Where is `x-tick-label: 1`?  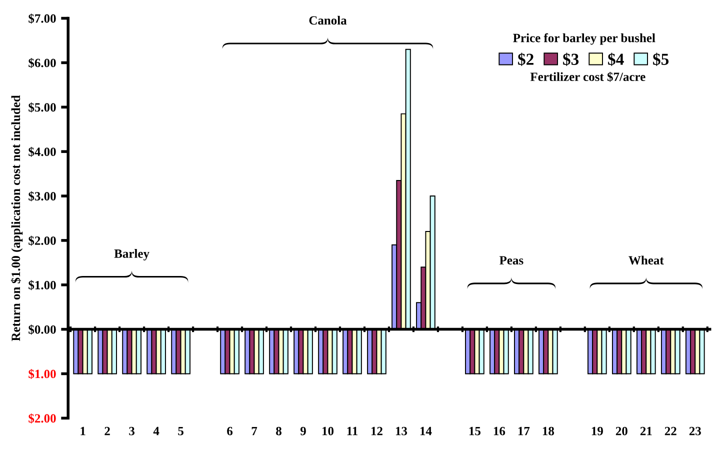 x-tick-label: 1 is located at coordinates (83, 431).